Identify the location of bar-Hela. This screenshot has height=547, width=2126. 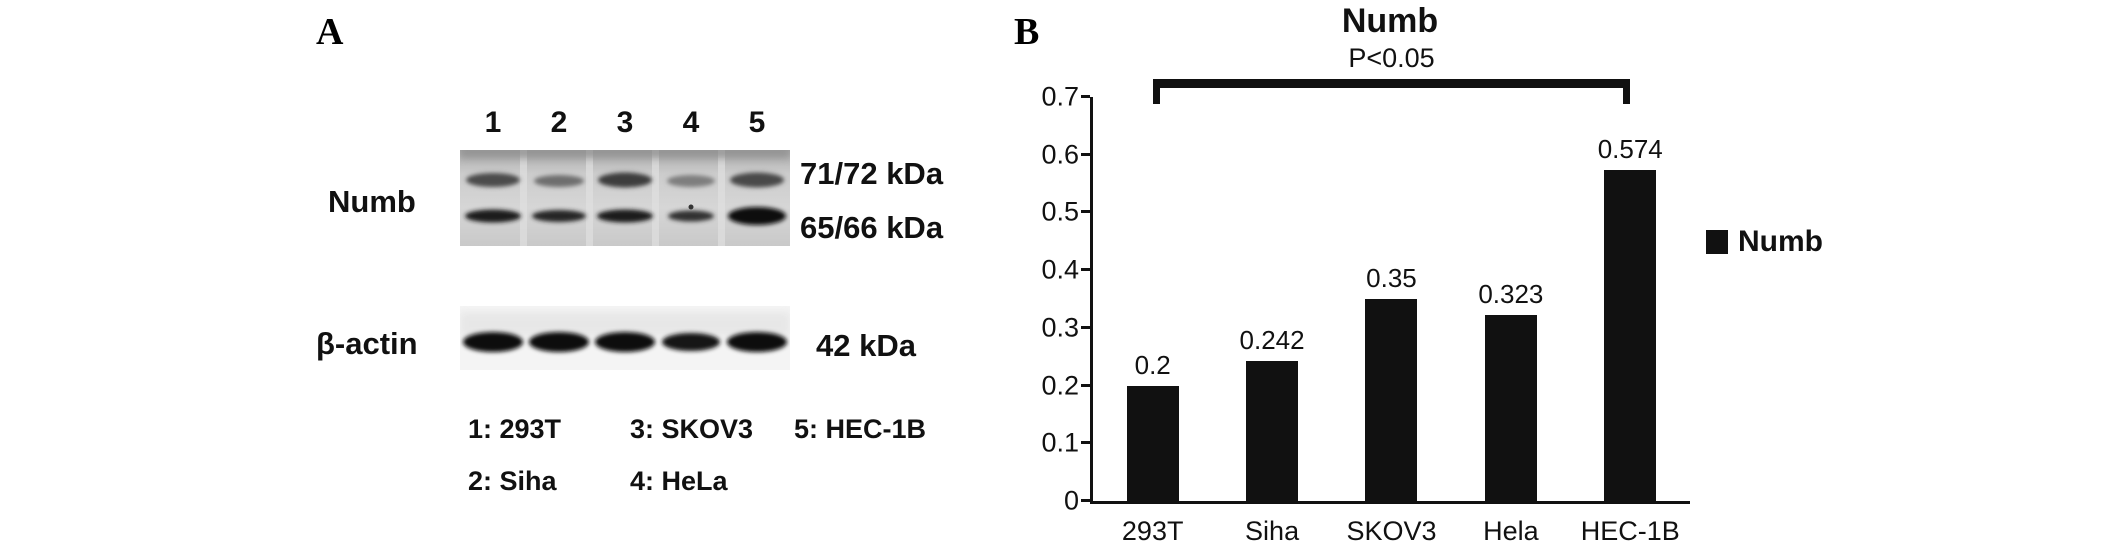
(1510, 407).